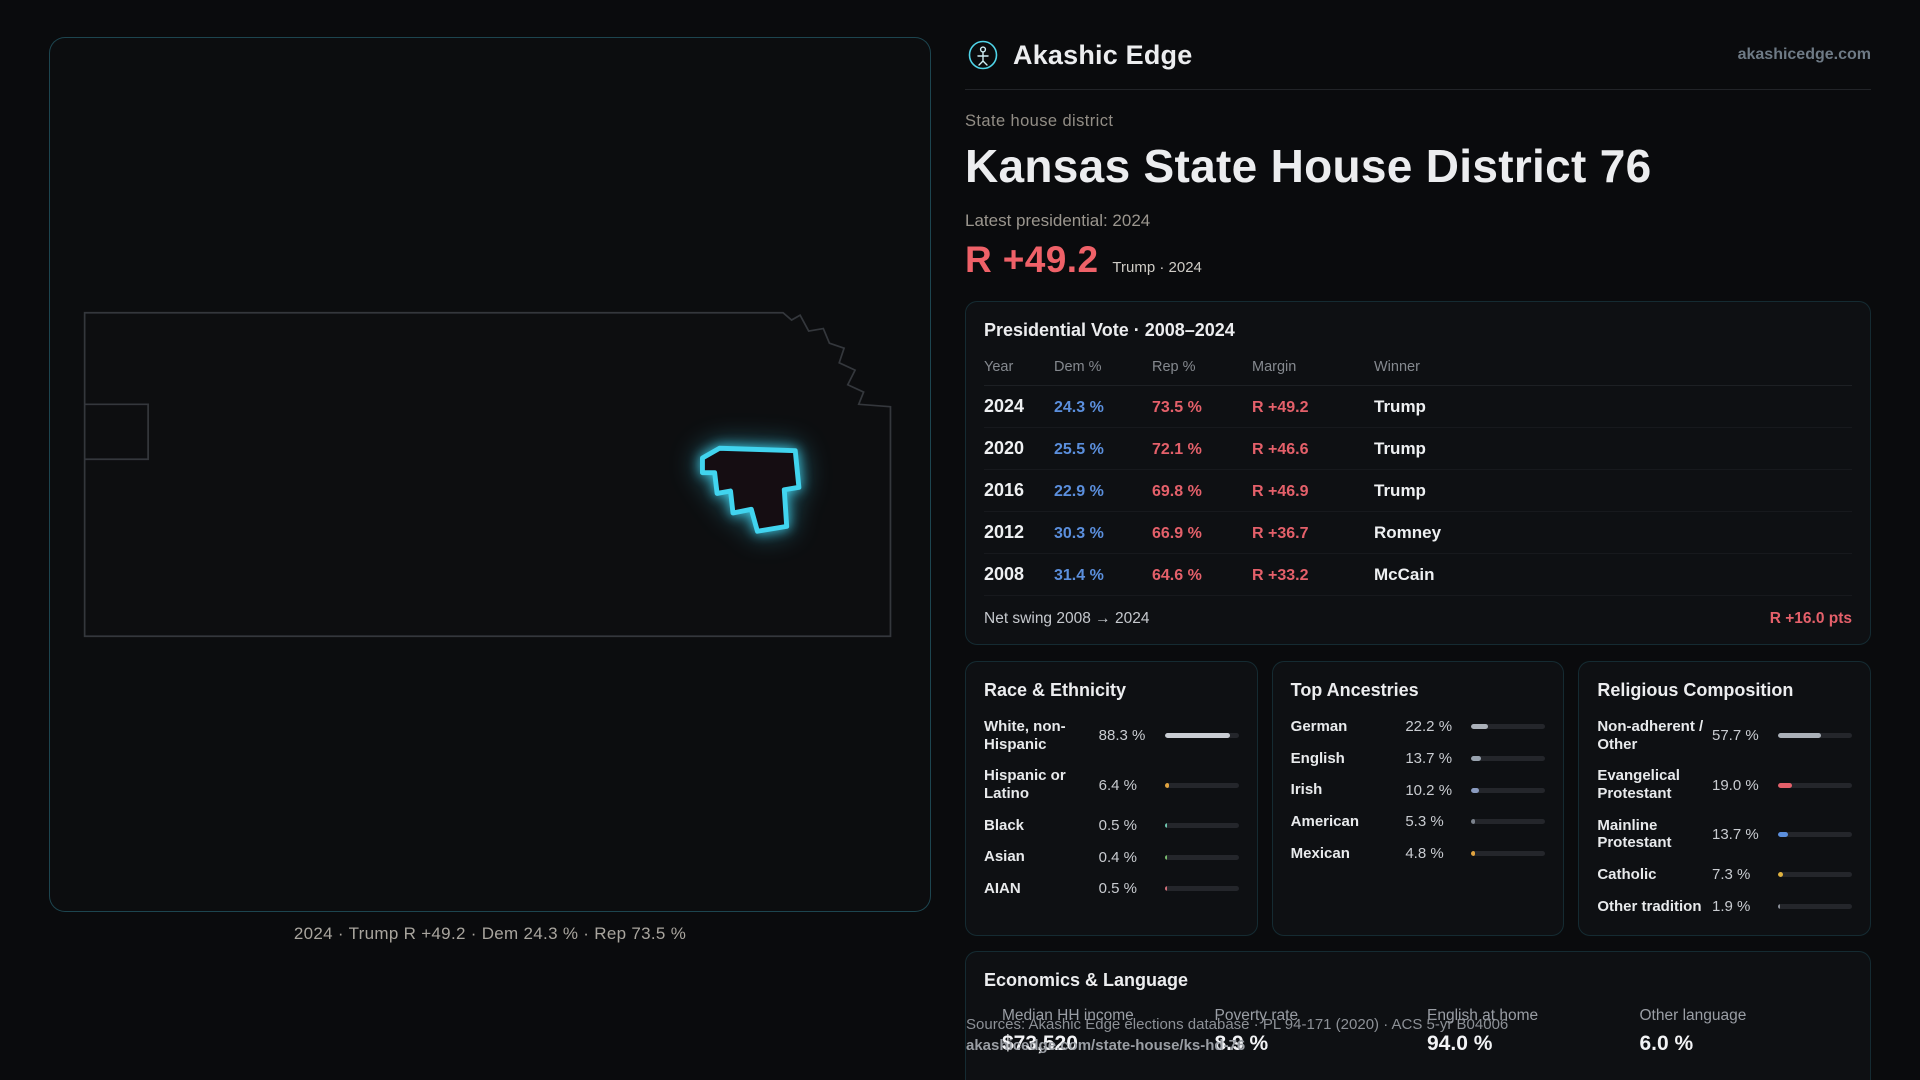 The width and height of the screenshot is (1920, 1080). Describe the element at coordinates (1039, 121) in the screenshot. I see `kicker: State house district` at that location.